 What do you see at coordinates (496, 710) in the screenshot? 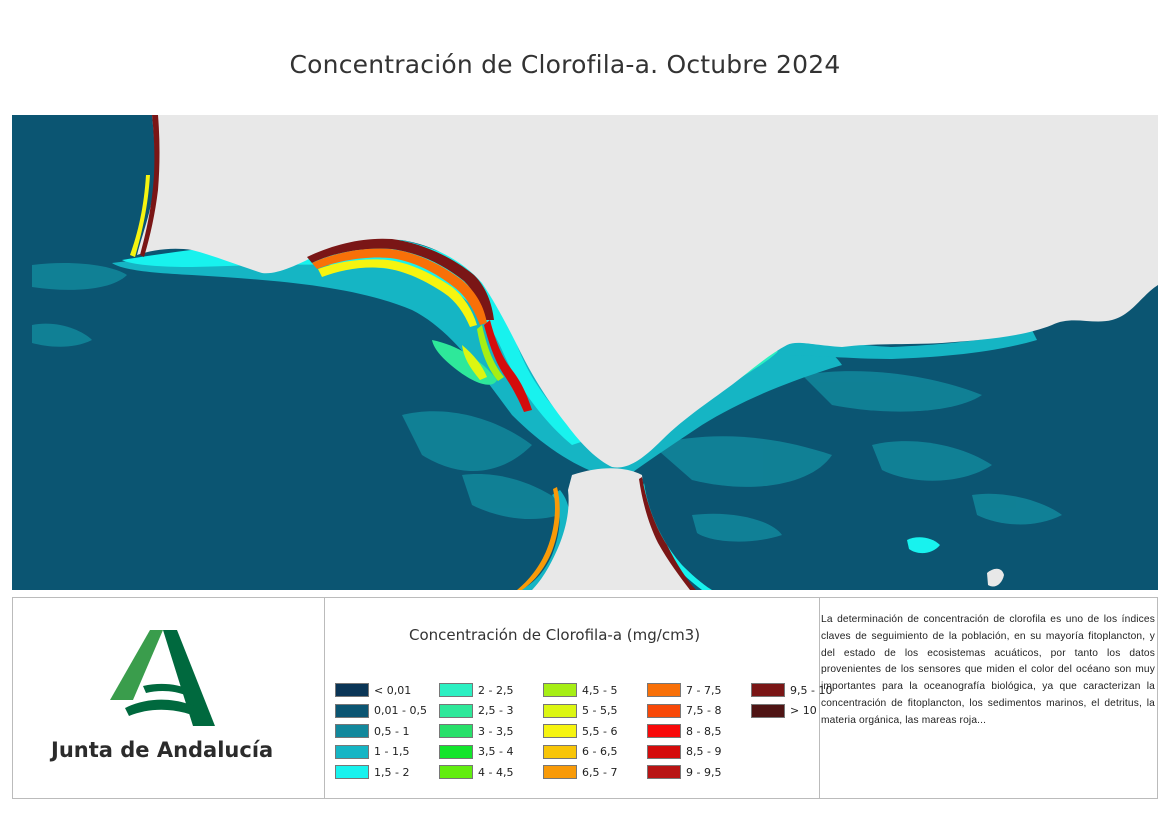
I see `legend-label: 2,5 - 3` at bounding box center [496, 710].